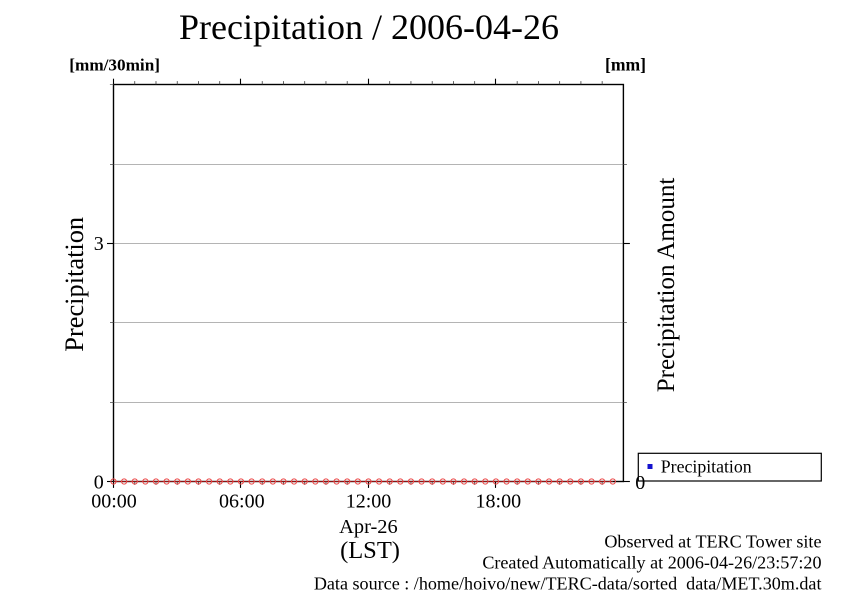  What do you see at coordinates (625, 64) in the screenshot?
I see `svg-text: [mm]` at bounding box center [625, 64].